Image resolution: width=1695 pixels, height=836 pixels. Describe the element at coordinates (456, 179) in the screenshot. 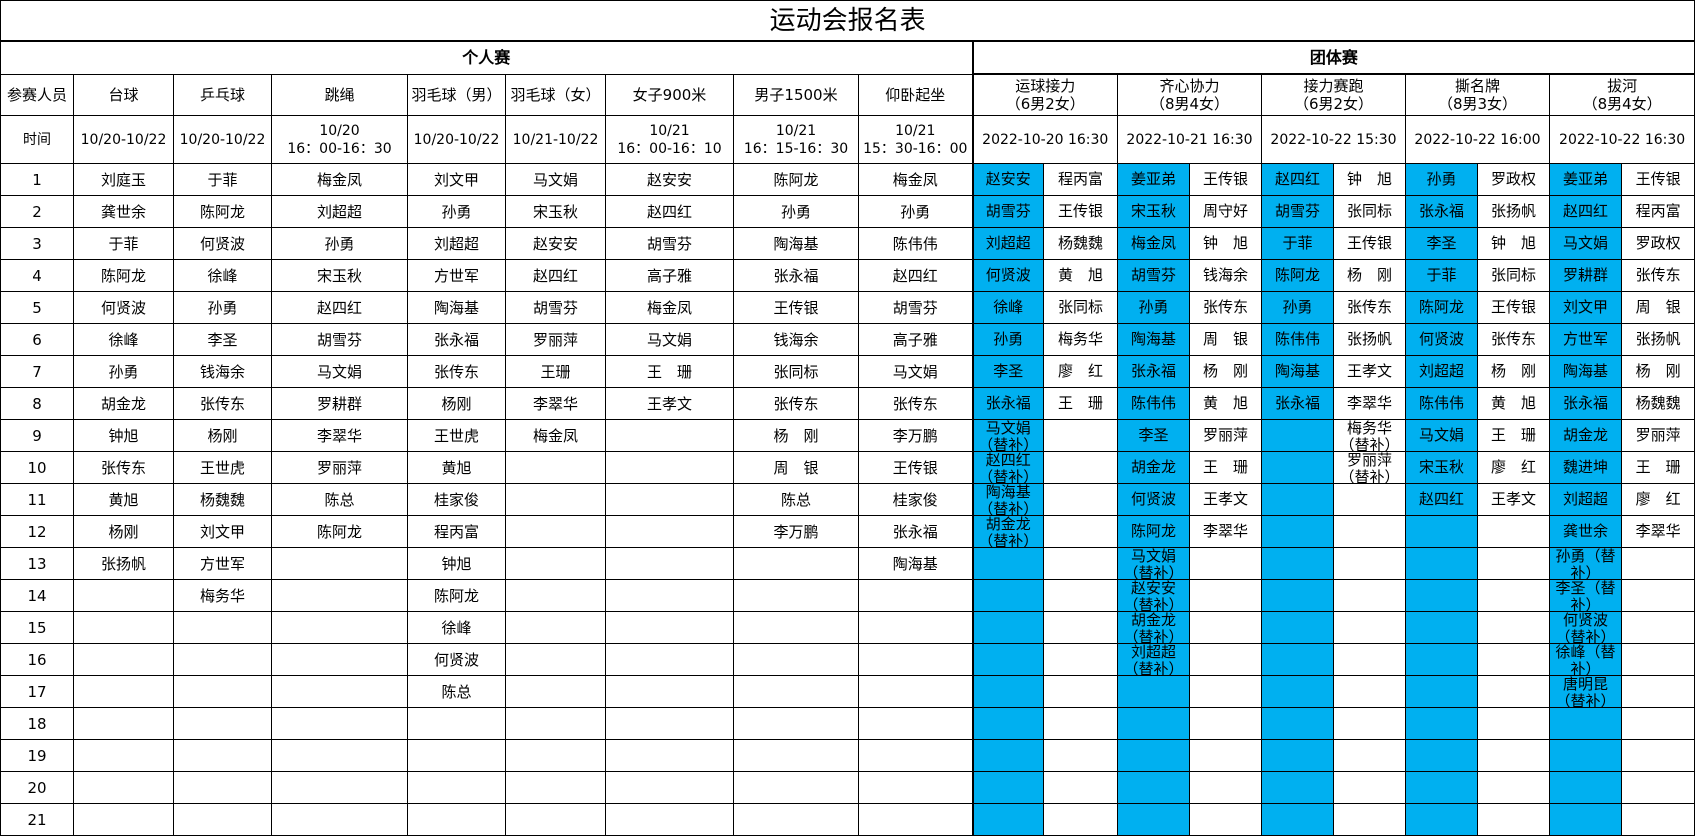

I see `entry-cell: 刘文甲` at that location.